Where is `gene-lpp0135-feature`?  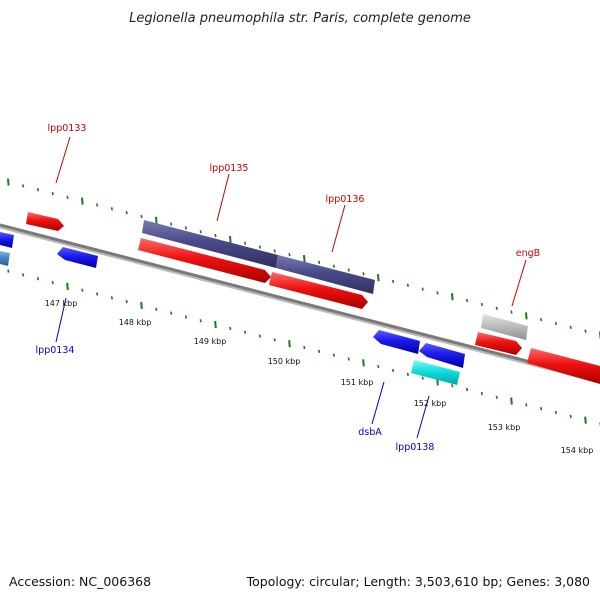 gene-lpp0135-feature is located at coordinates (210, 244).